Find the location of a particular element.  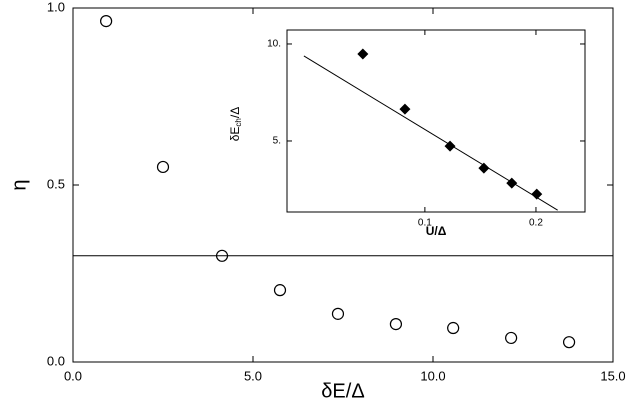

y-tick-label: 5. is located at coordinates (277, 141).